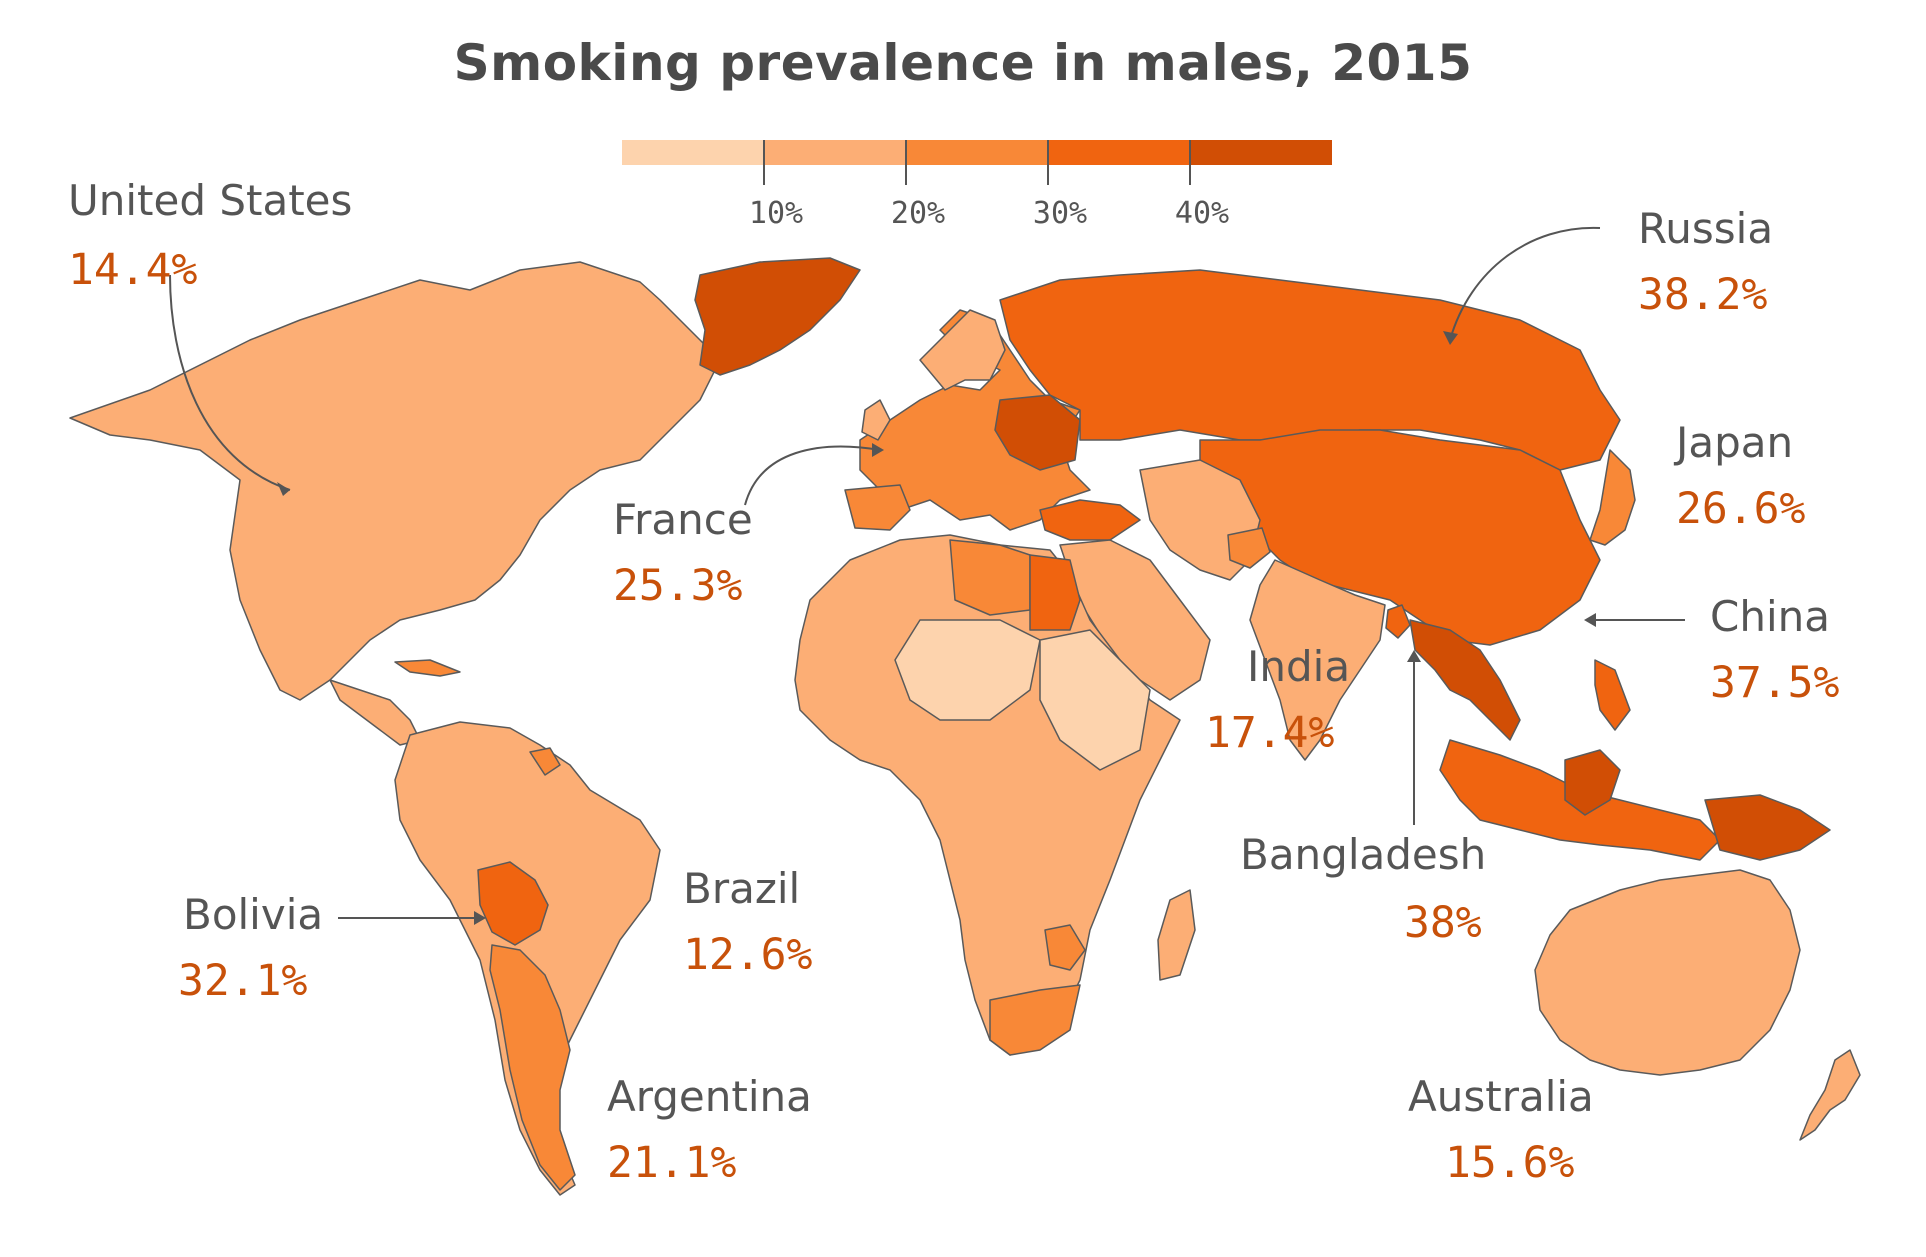  What do you see at coordinates (243, 981) in the screenshot?
I see `bolivia-value: 32.1%` at bounding box center [243, 981].